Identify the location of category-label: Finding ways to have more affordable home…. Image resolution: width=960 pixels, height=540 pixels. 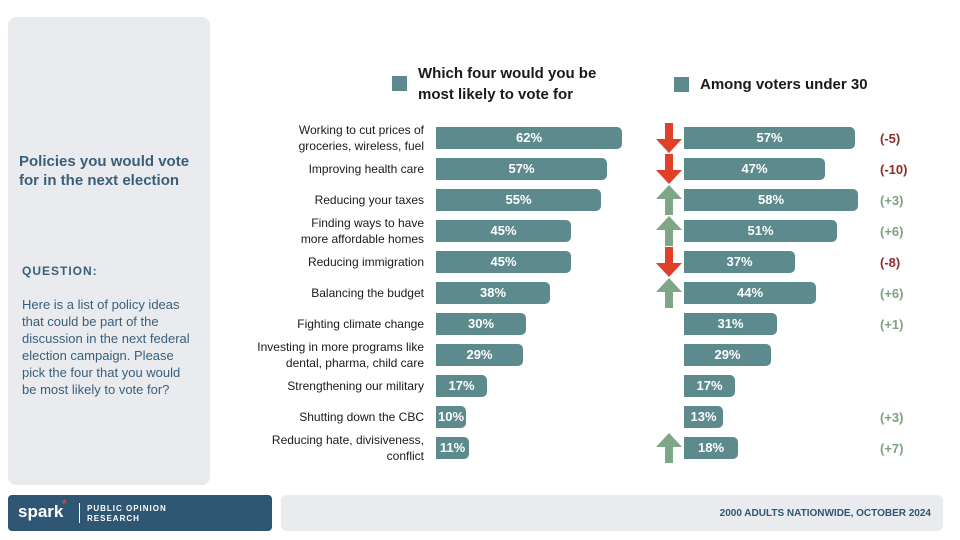
(362, 231).